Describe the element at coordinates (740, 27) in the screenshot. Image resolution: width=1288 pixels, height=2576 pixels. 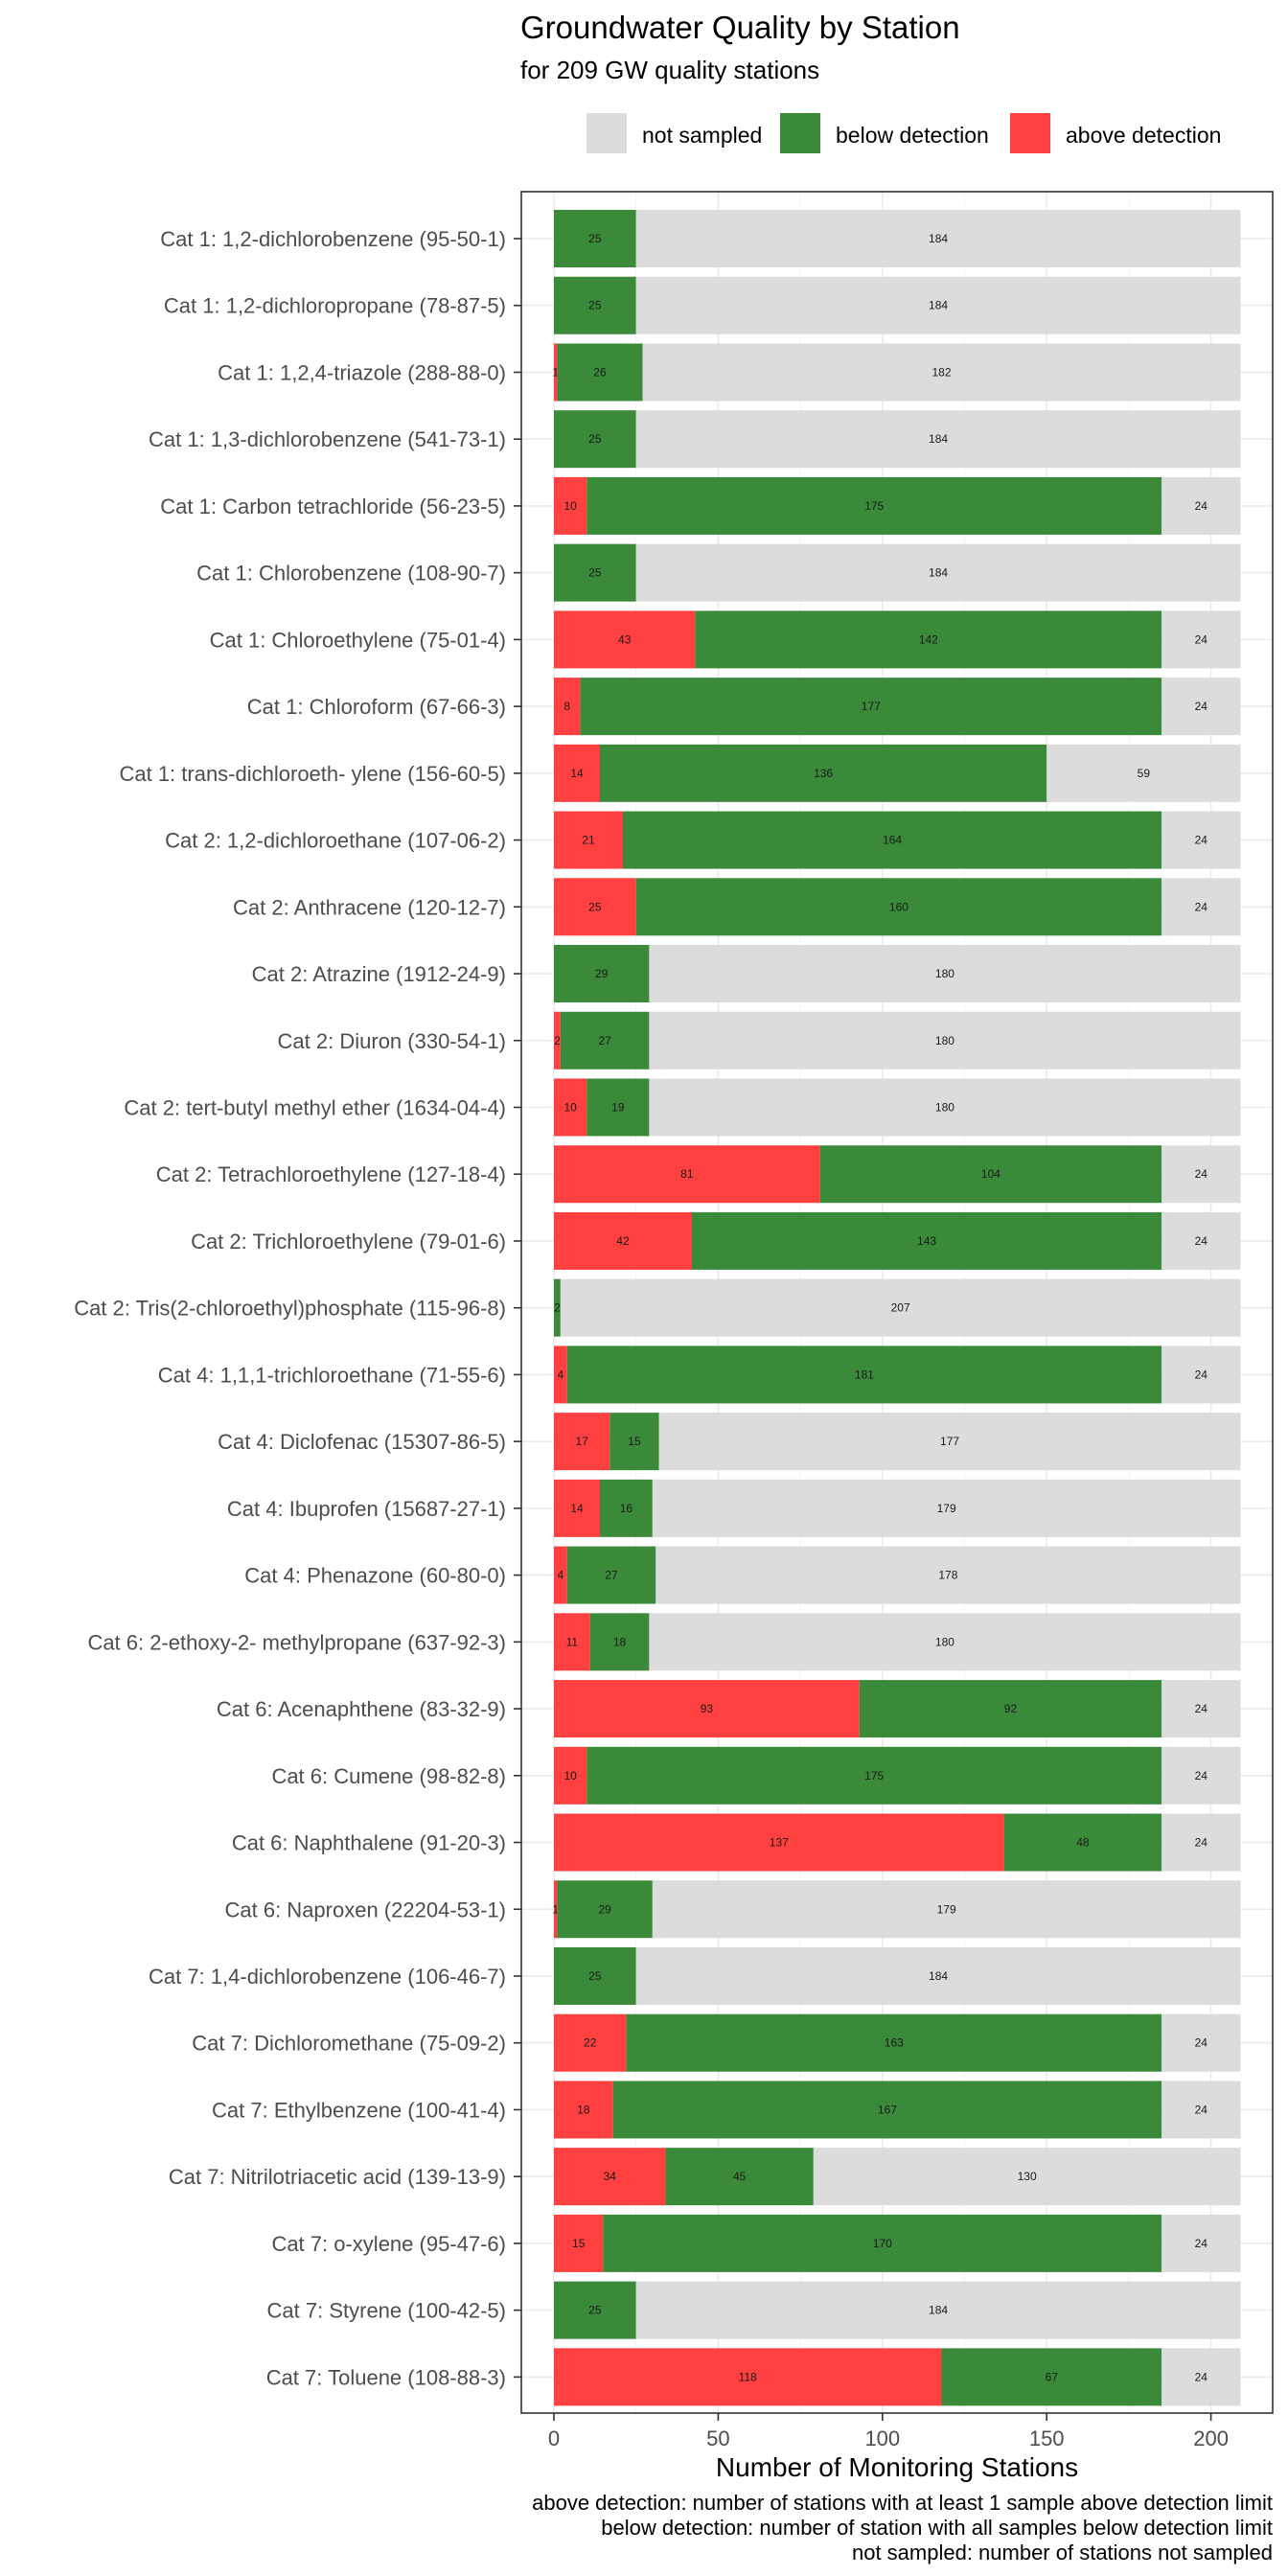
I see `chart-title: Groundwater Quality by Station` at that location.